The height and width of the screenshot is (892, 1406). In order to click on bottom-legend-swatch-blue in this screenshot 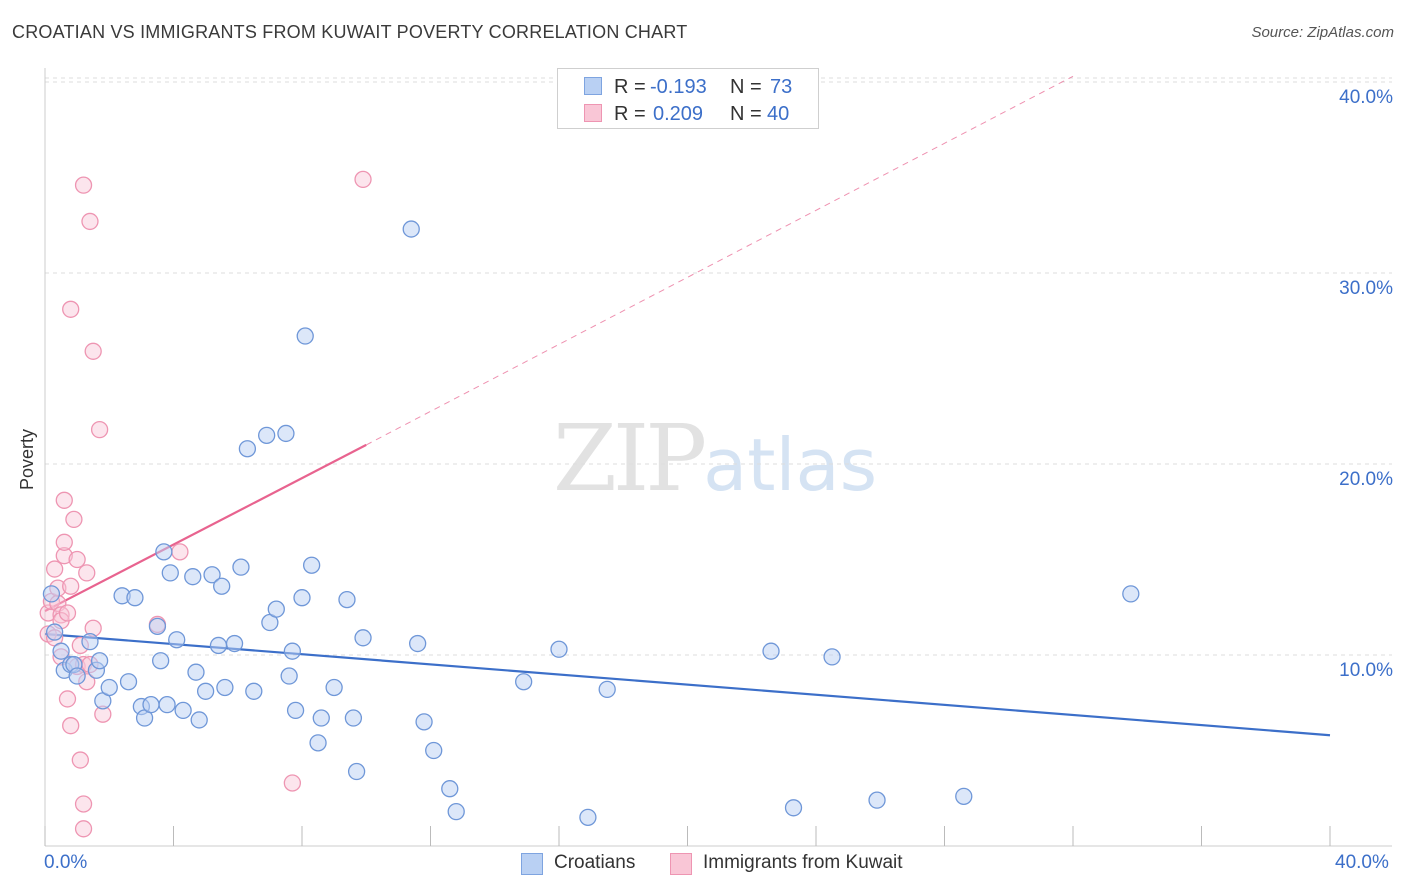, I will do `click(532, 864)`.